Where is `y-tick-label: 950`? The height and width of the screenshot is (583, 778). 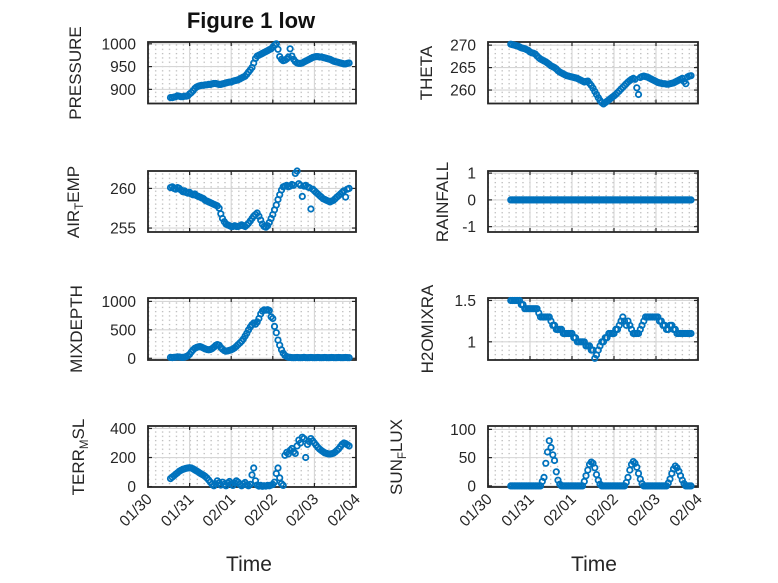
y-tick-label: 950 is located at coordinates (123, 67).